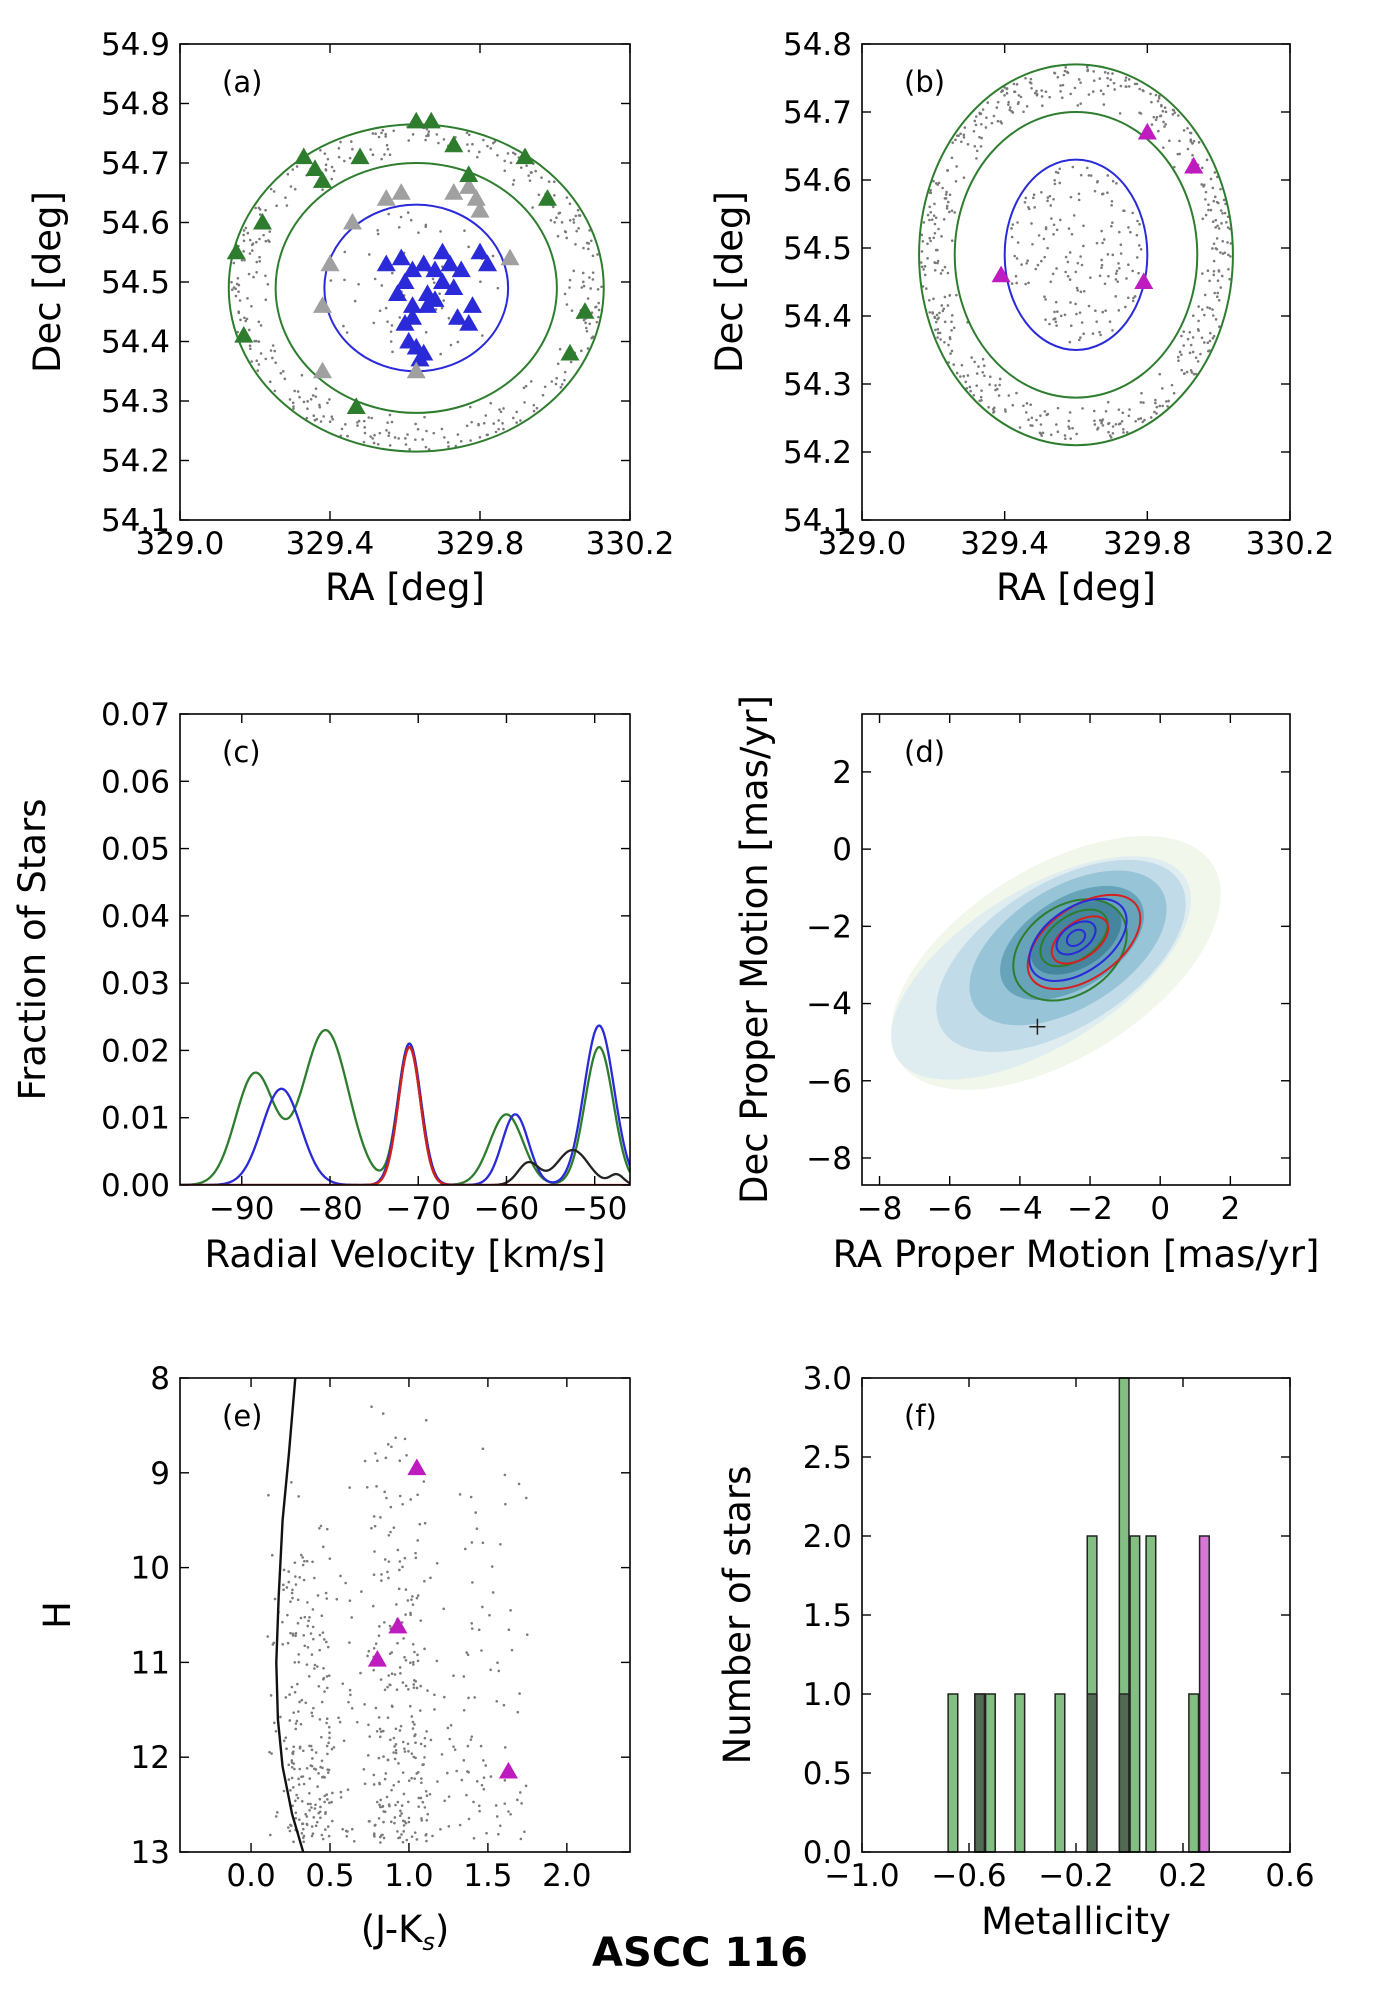 The width and height of the screenshot is (1400, 2000). I want to click on panel-a-ytick-label: 54.1, so click(135, 521).